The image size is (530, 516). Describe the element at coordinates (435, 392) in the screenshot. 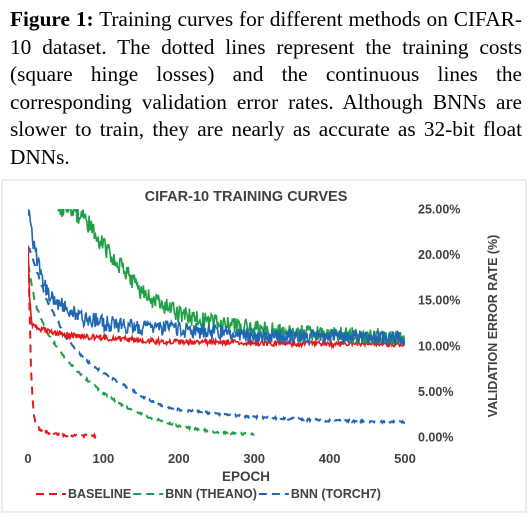

I see `y-tick-label: 5.00%` at that location.